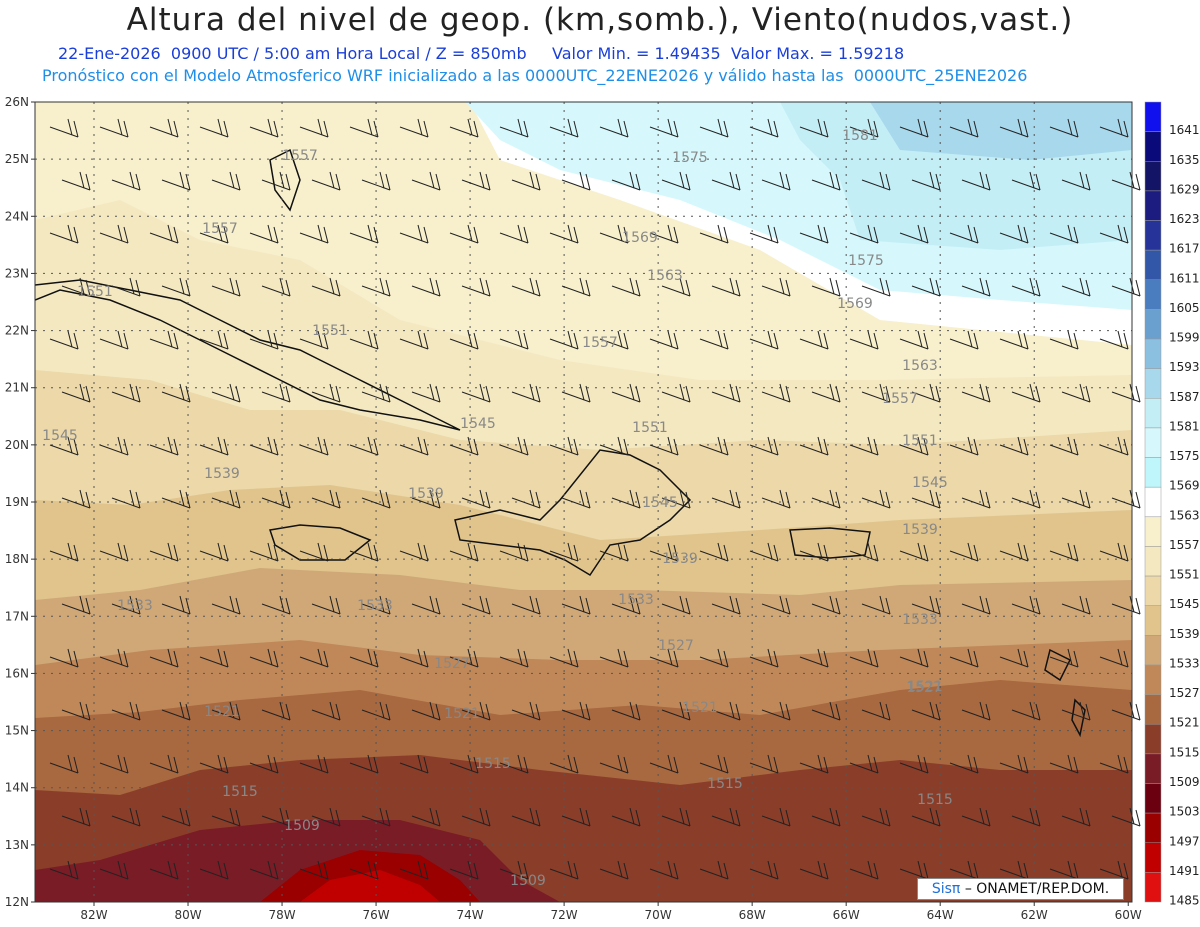 The width and height of the screenshot is (1200, 927). Describe the element at coordinates (1184, 249) in the screenshot. I see `colorbar-label: 1617` at that location.